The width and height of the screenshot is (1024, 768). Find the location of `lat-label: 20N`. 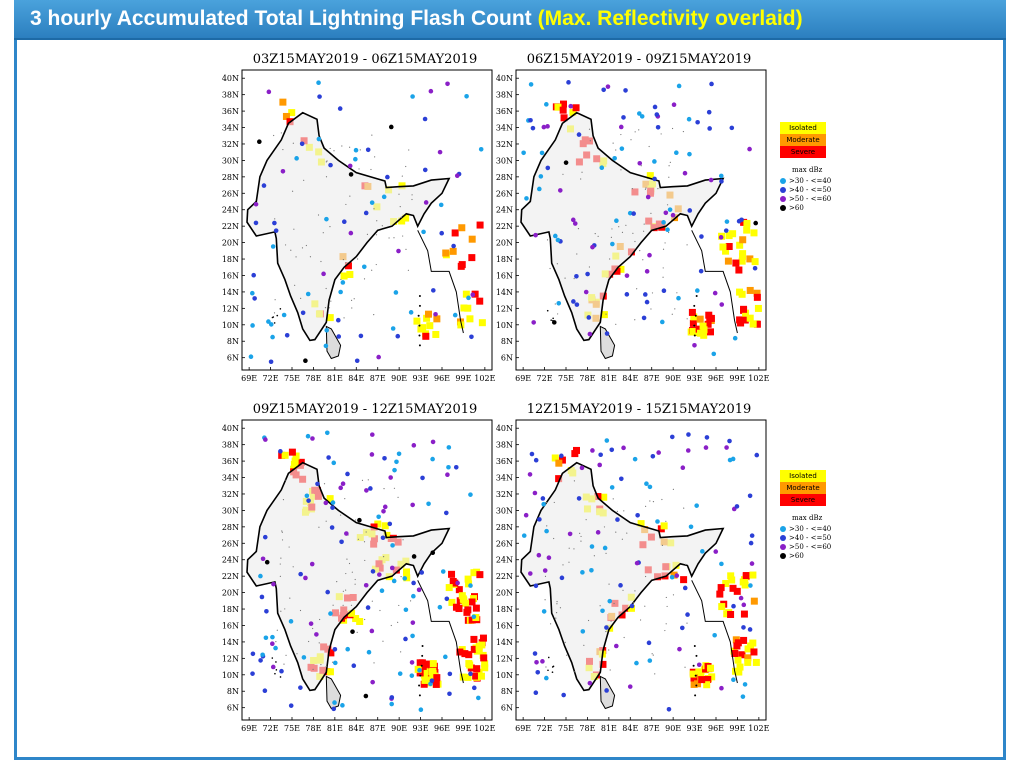

lat-label: 20N is located at coordinates (504, 593).